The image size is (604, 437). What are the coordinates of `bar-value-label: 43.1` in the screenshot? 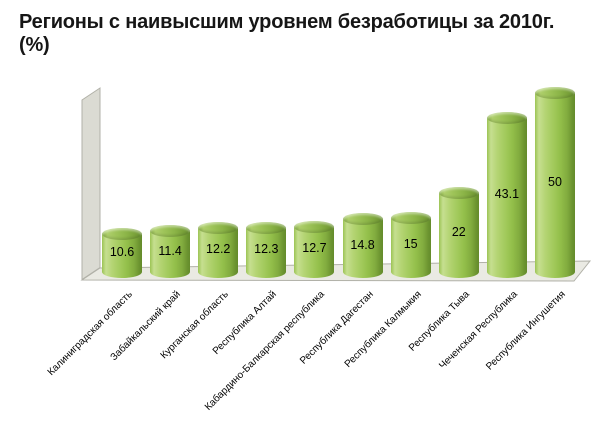 It's located at (507, 193).